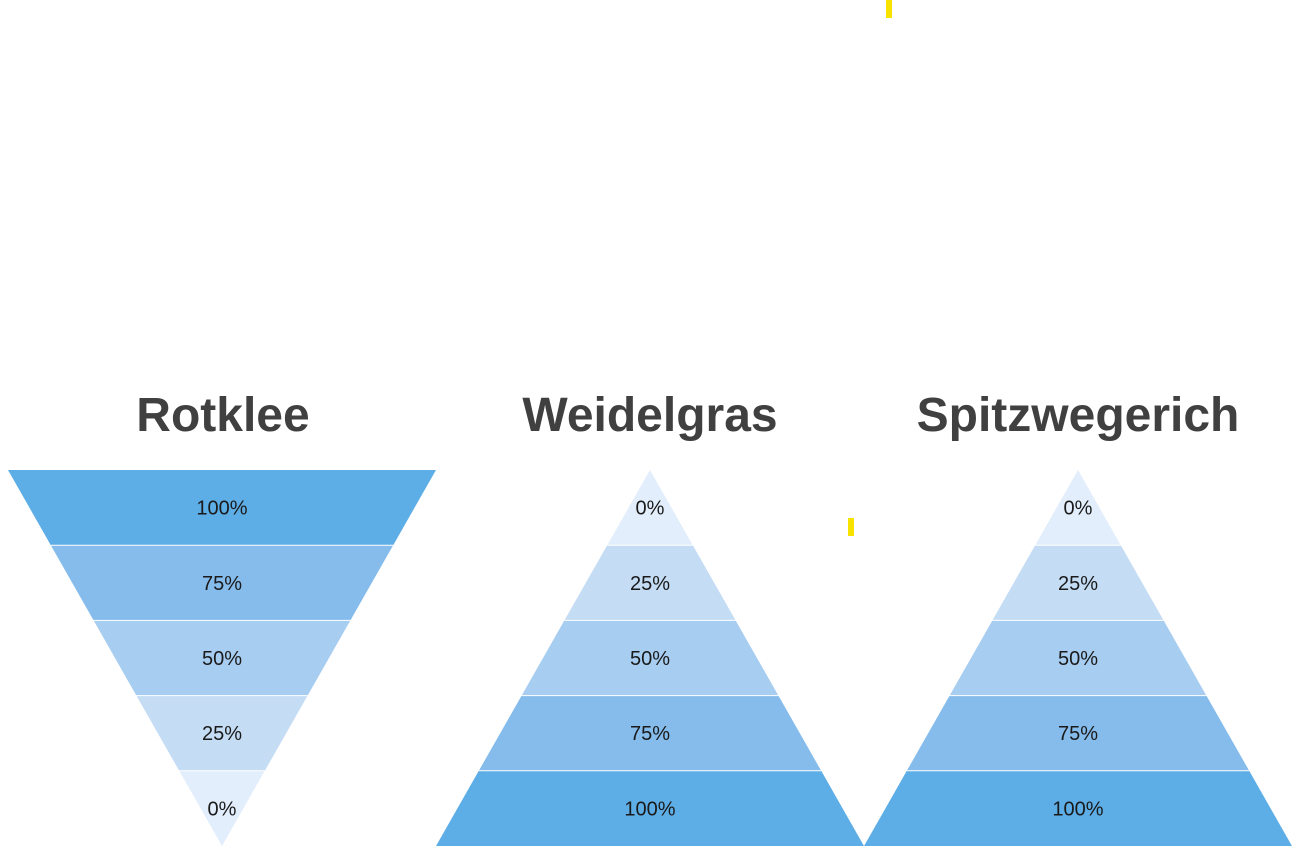 The height and width of the screenshot is (855, 1303). Describe the element at coordinates (223, 415) in the screenshot. I see `rotklee-title: Rotklee` at that location.